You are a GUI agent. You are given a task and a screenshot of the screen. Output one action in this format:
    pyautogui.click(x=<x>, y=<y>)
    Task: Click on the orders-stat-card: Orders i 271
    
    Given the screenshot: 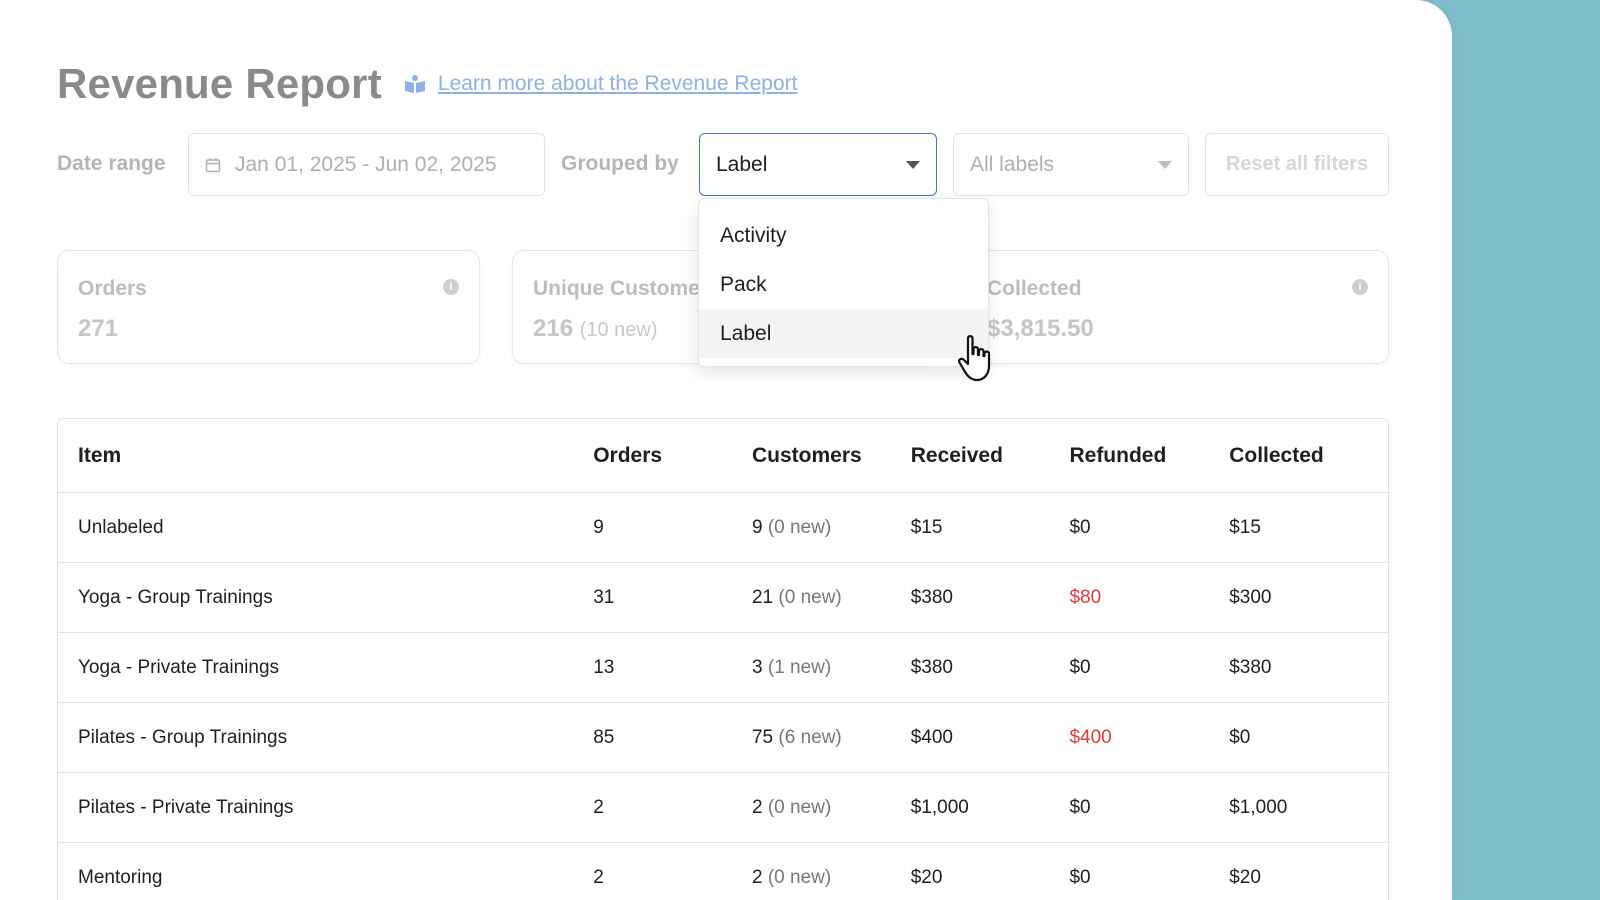 What is the action you would take?
    pyautogui.click(x=268, y=307)
    